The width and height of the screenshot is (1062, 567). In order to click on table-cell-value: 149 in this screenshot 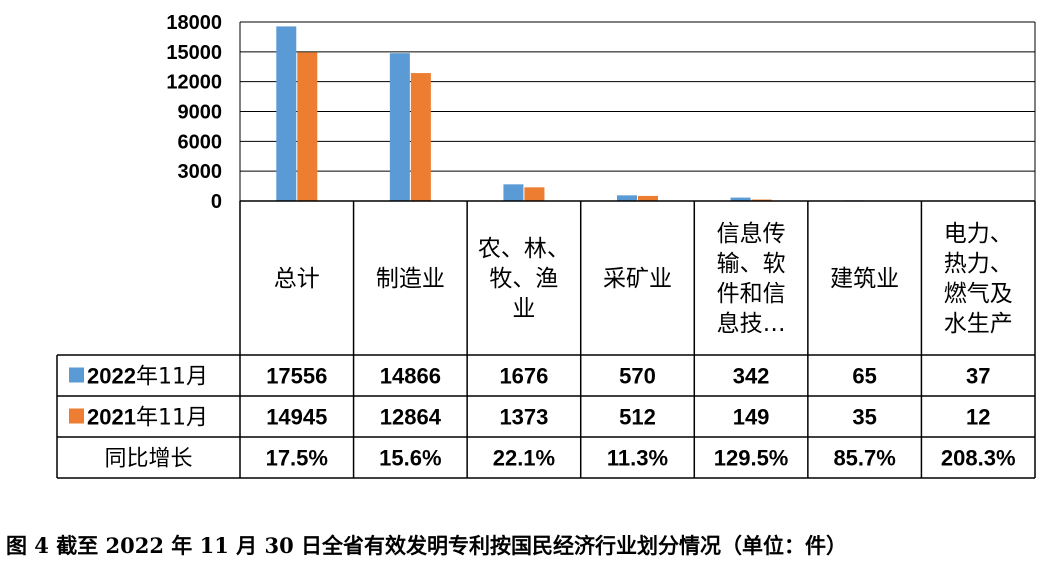, I will do `click(751, 417)`.